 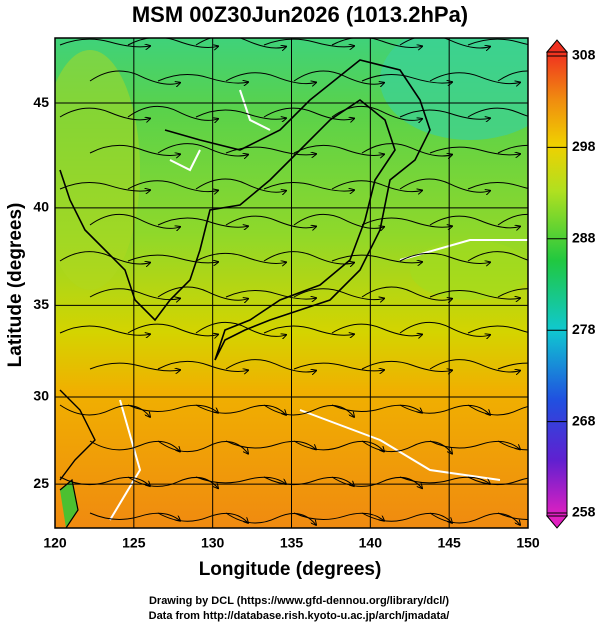 I want to click on colorbar-tick-label: 288, so click(x=584, y=238).